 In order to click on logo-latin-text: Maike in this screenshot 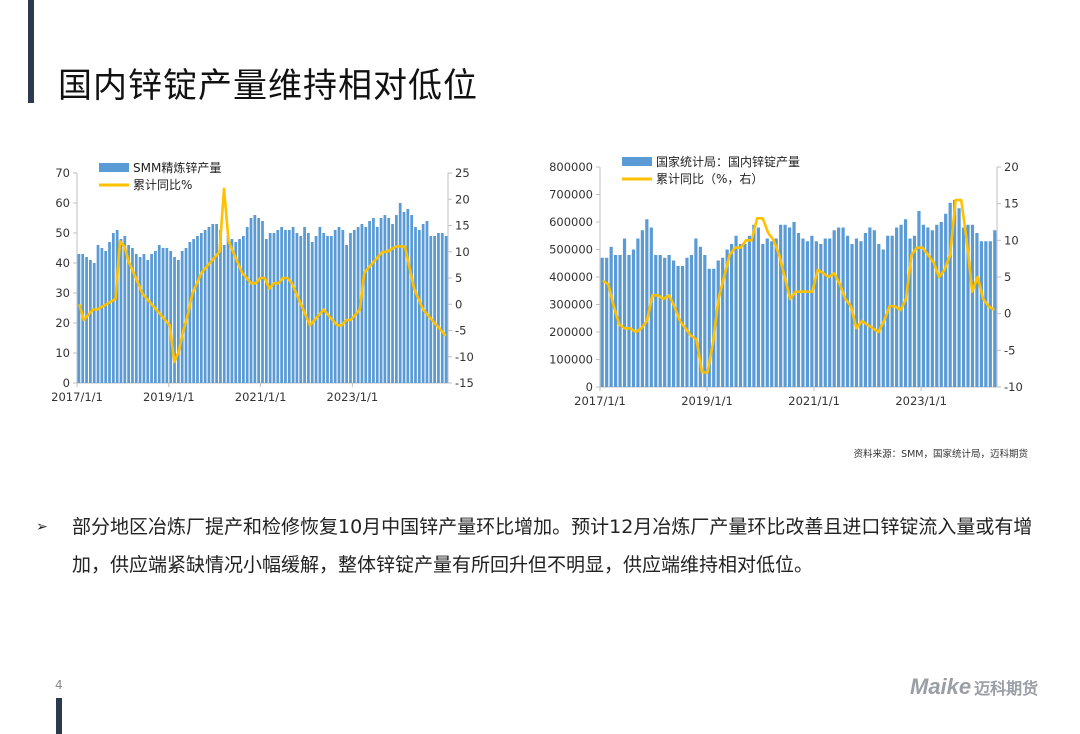, I will do `click(941, 686)`.